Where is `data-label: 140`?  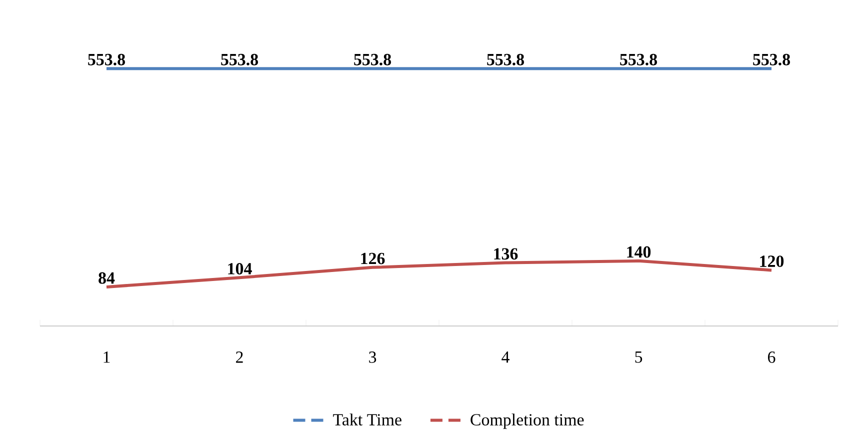 data-label: 140 is located at coordinates (639, 252).